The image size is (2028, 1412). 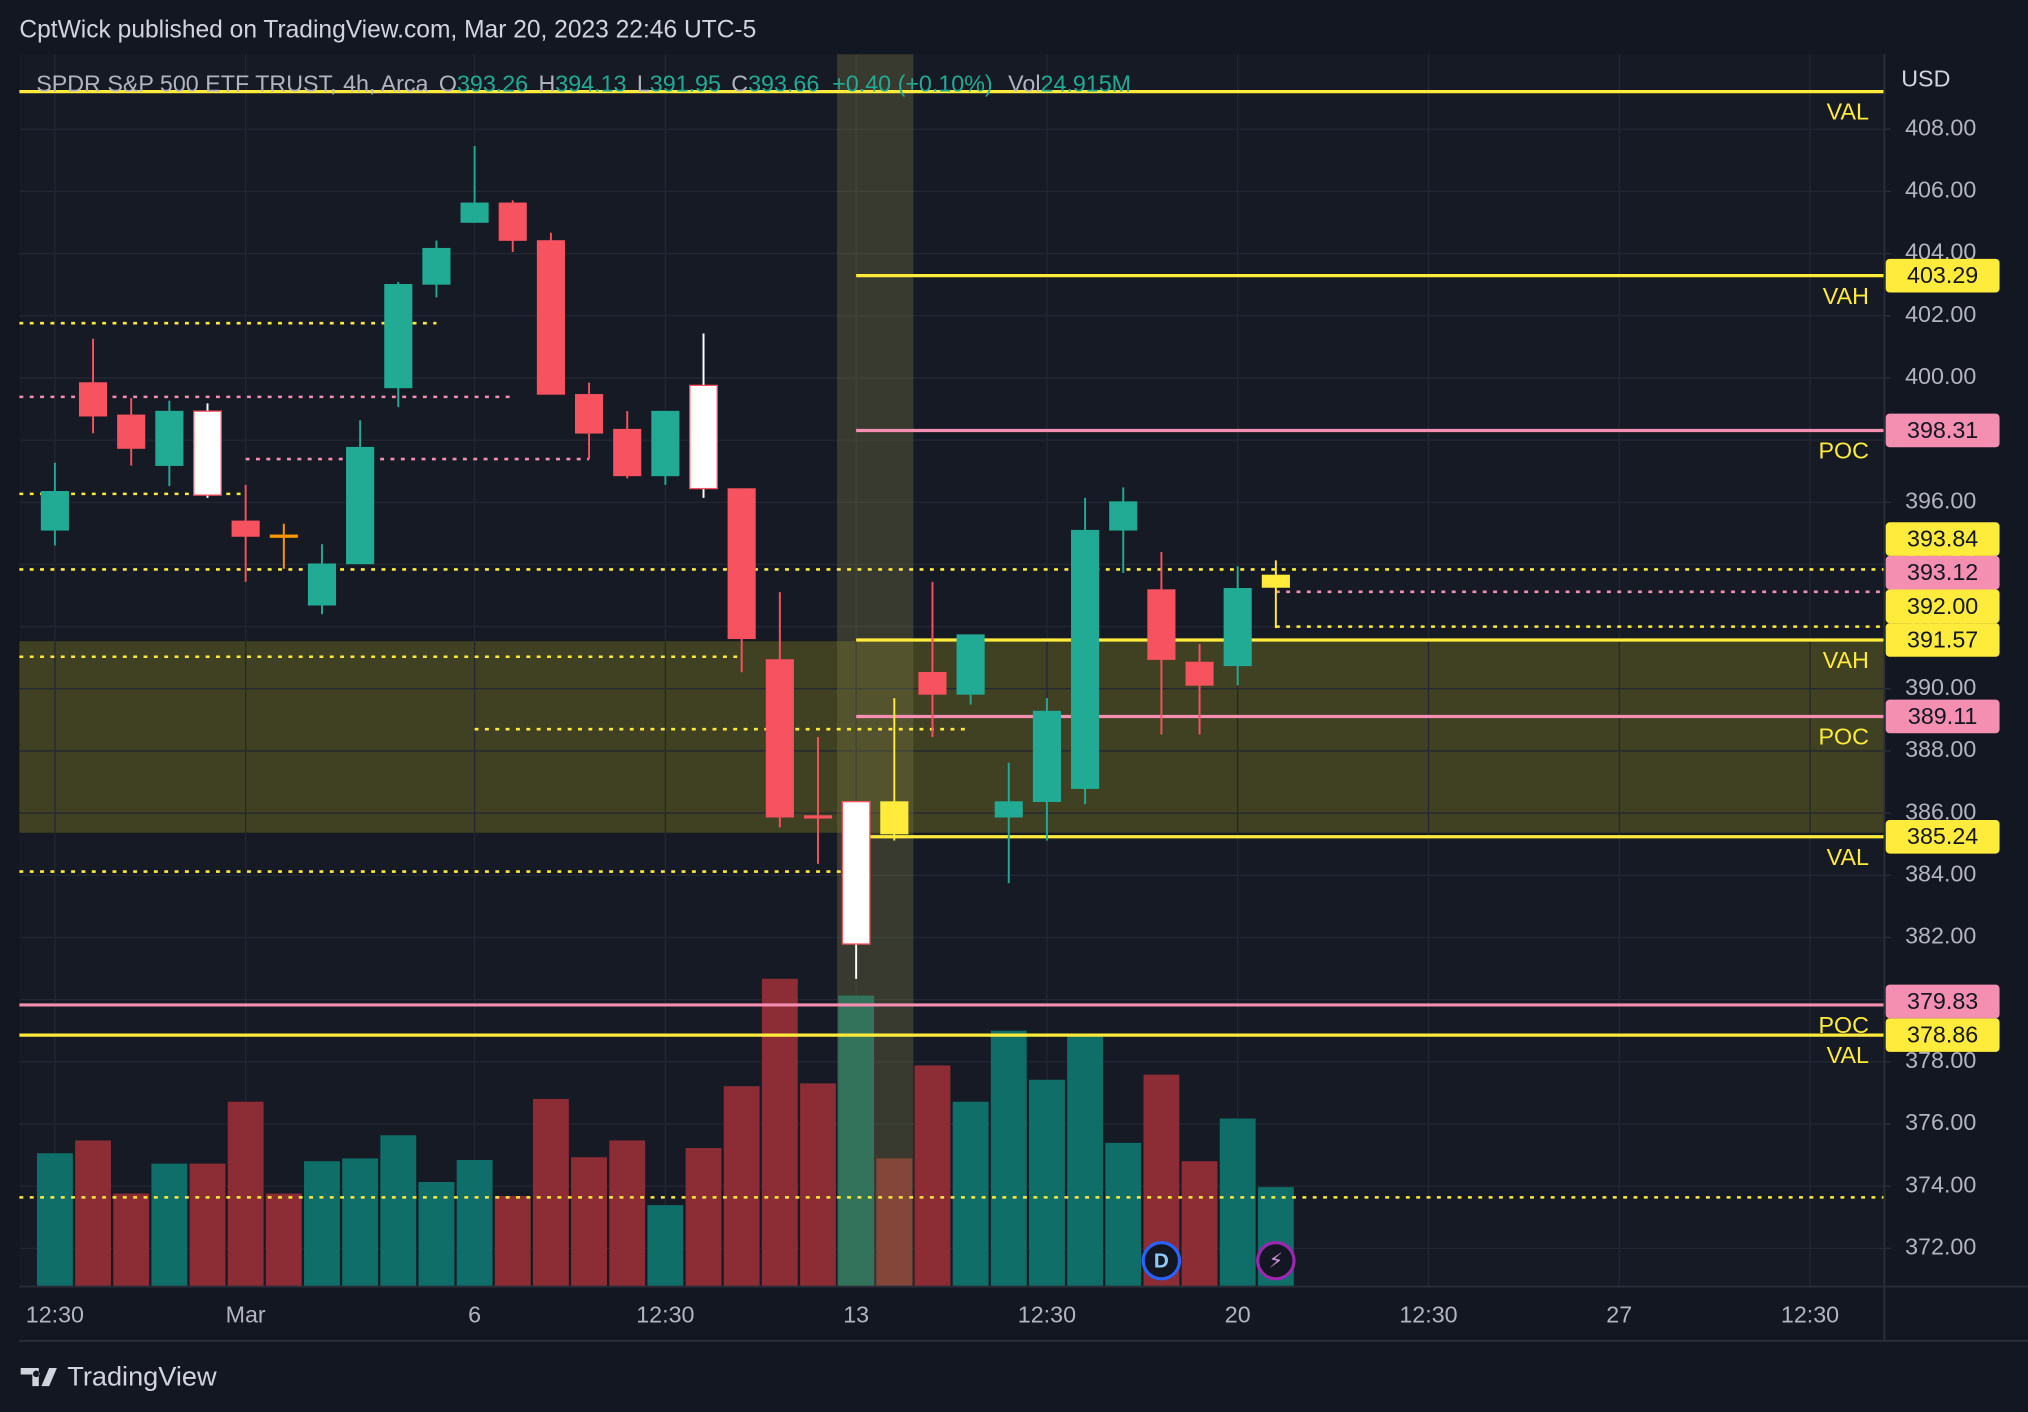 I want to click on price-tag-label: 389.11, so click(x=1942, y=716).